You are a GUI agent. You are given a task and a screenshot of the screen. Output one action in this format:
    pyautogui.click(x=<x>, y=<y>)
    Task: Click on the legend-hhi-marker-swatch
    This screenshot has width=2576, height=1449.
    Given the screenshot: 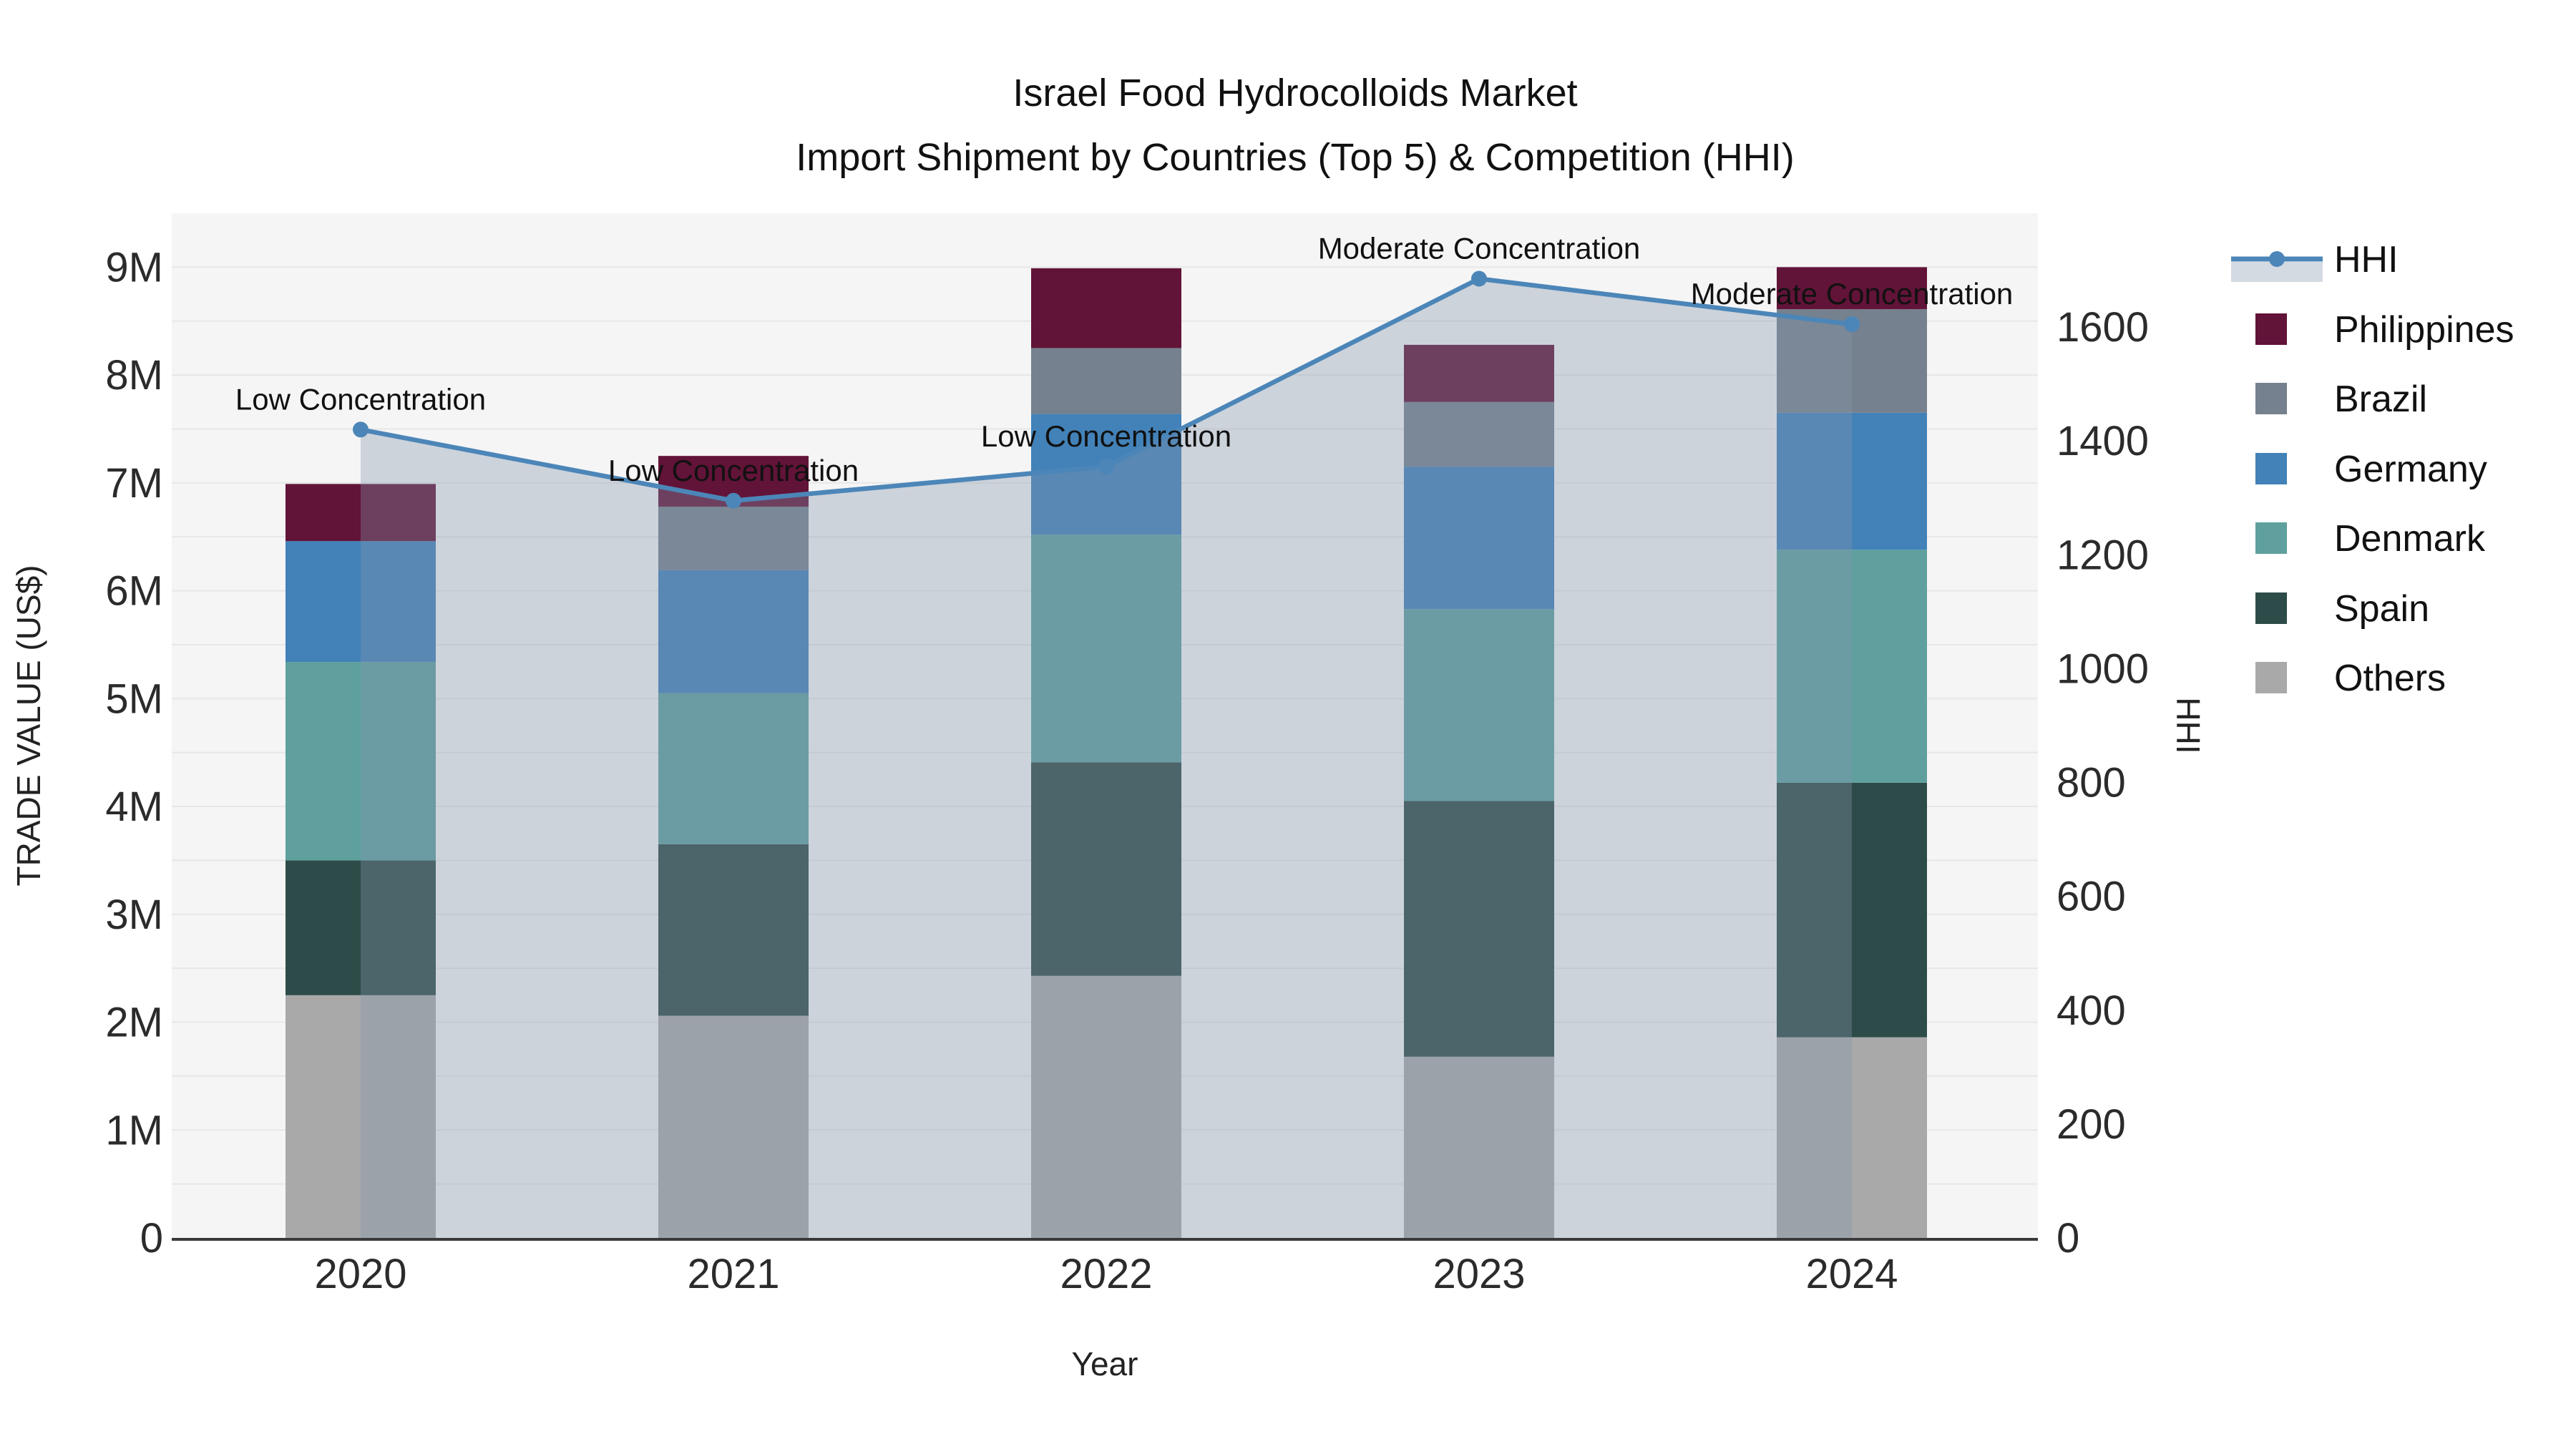 What is the action you would take?
    pyautogui.click(x=2277, y=259)
    